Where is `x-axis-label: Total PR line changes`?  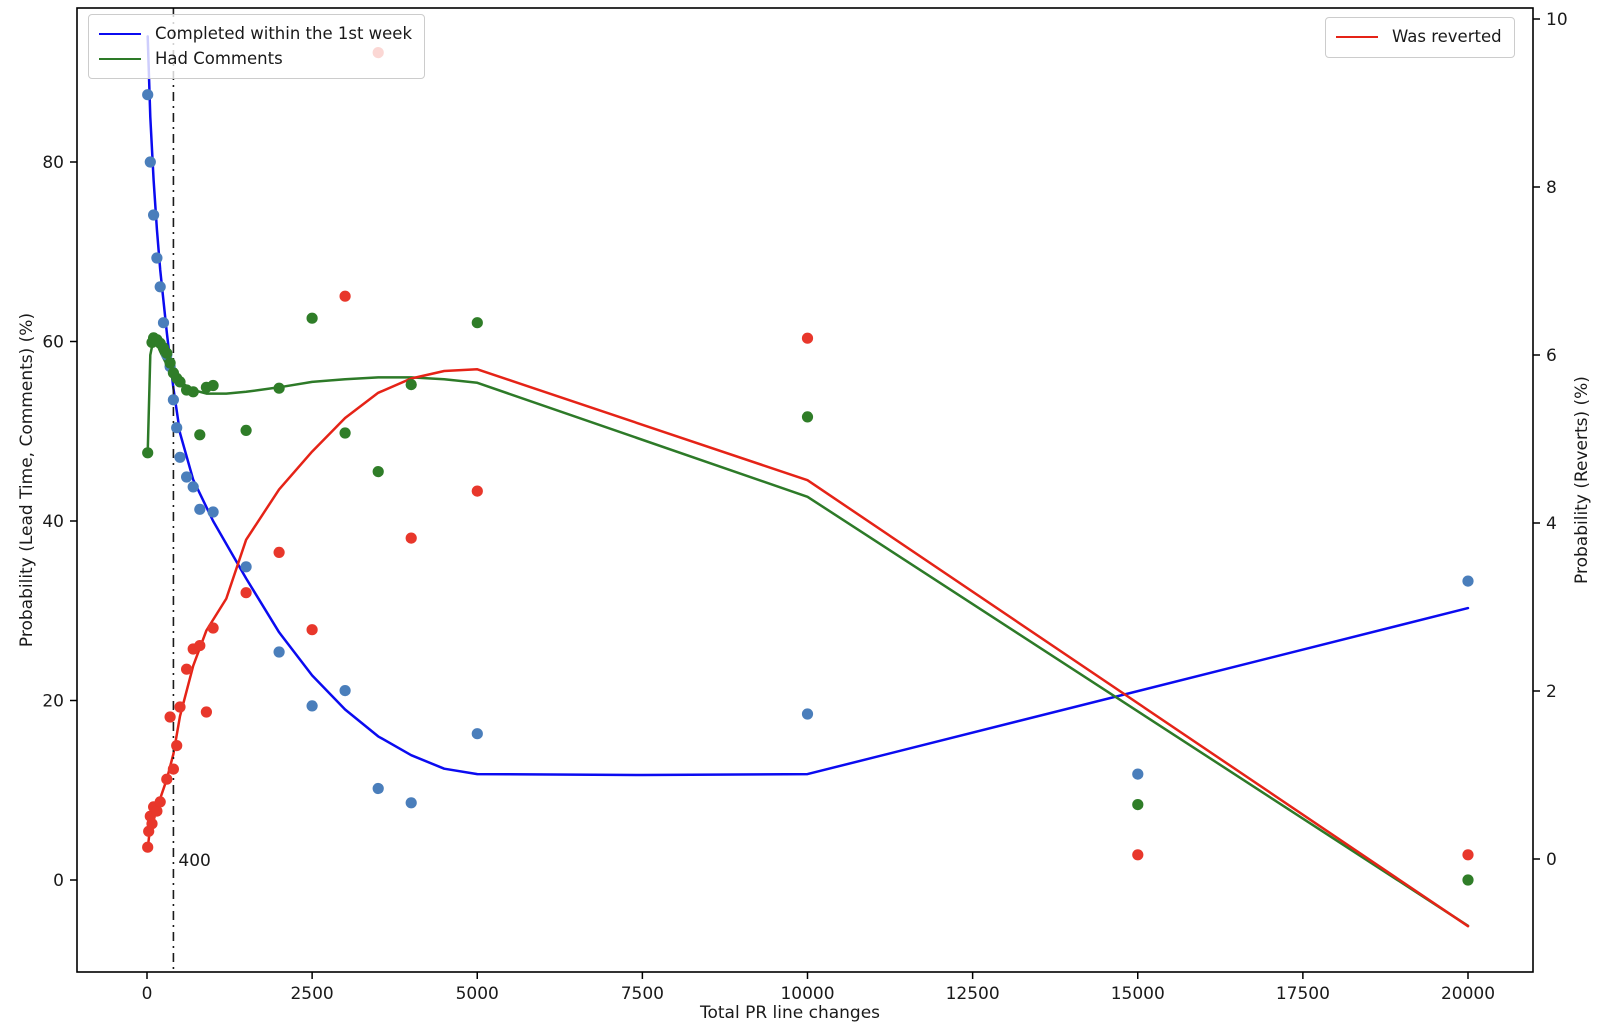 x-axis-label: Total PR line changes is located at coordinates (790, 1013).